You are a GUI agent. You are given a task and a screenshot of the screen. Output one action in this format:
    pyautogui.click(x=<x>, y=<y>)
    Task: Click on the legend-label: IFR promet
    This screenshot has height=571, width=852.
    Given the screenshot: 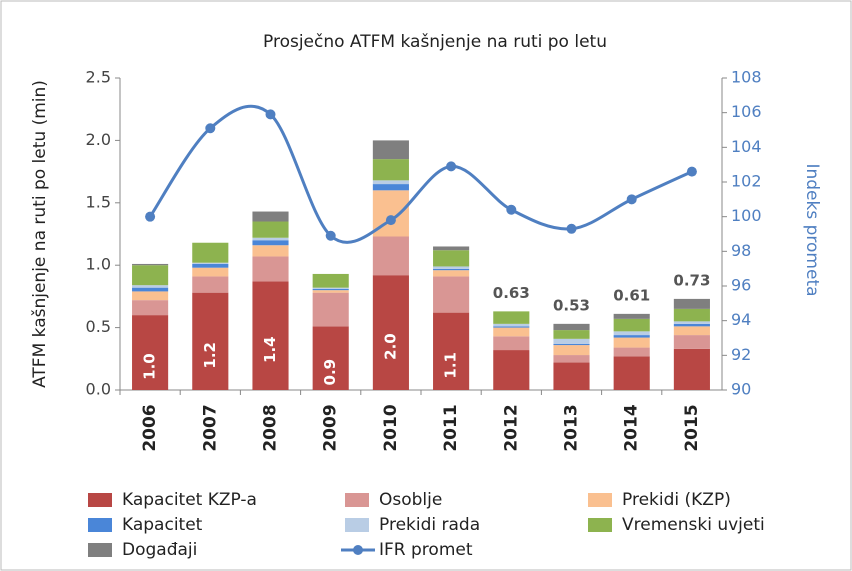 What is the action you would take?
    pyautogui.click(x=426, y=550)
    